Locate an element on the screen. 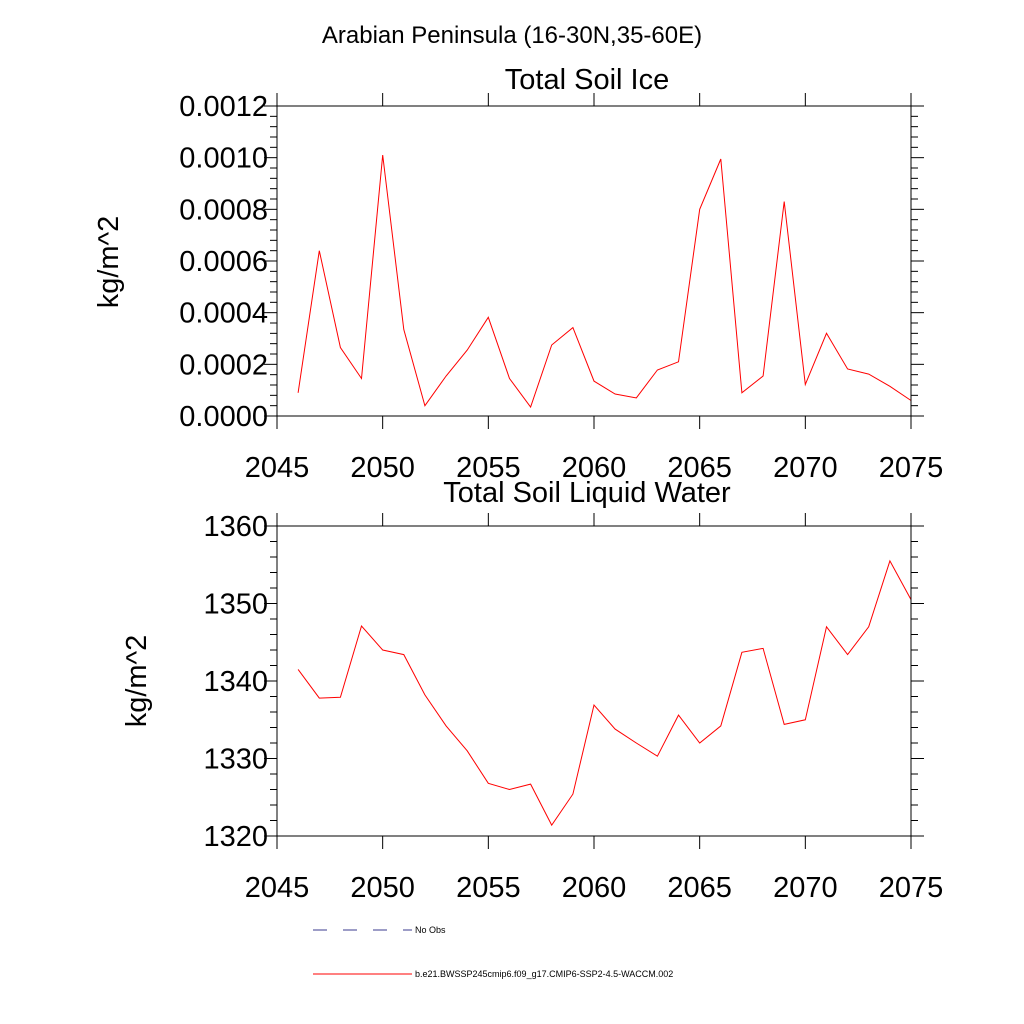  soil-ice-y-tick-label: 0.0000 is located at coordinates (223, 417).